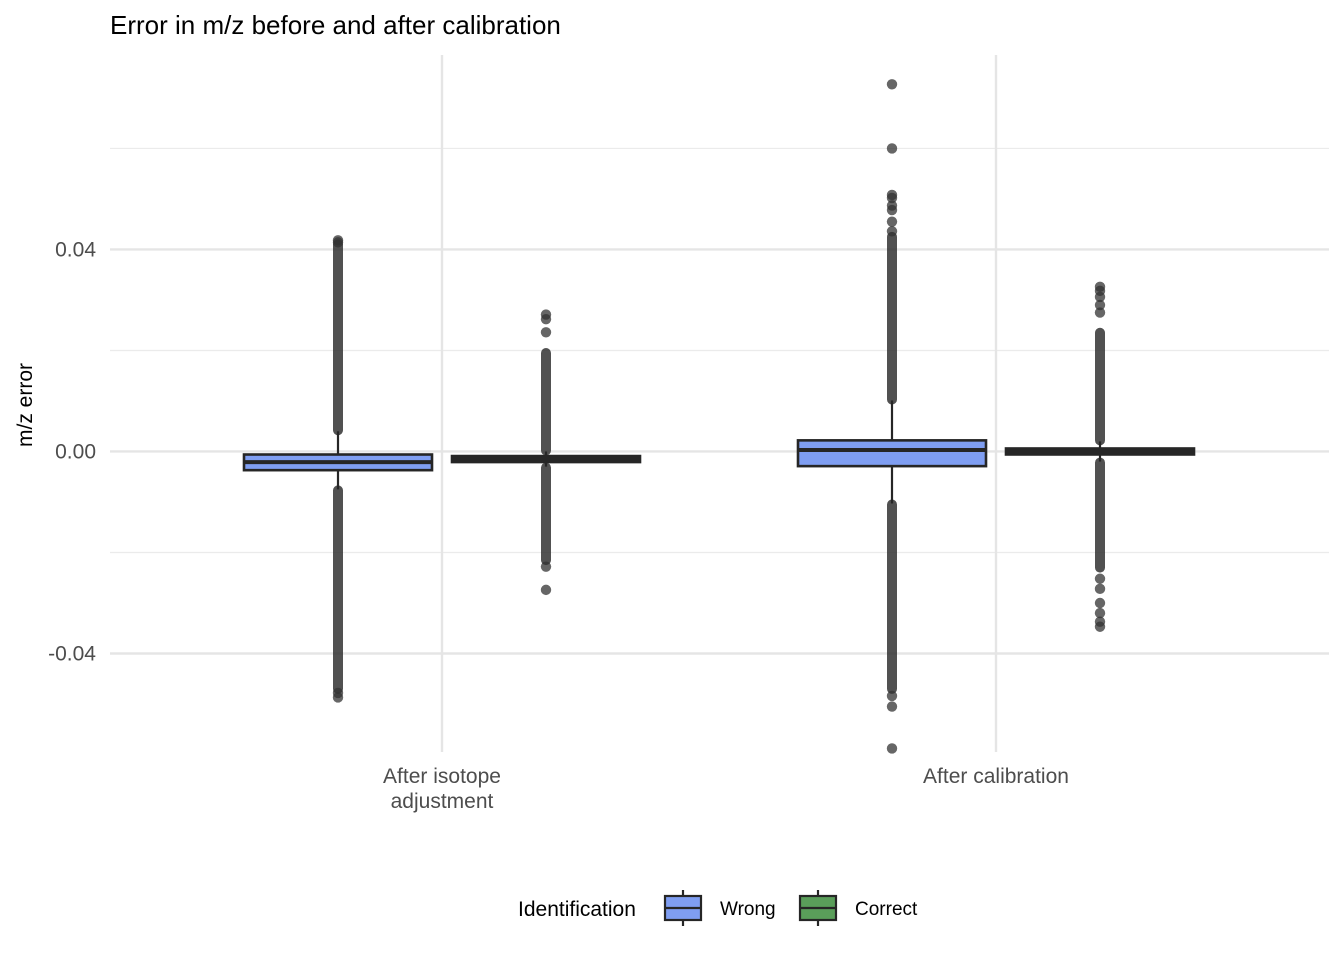  Describe the element at coordinates (442, 801) in the screenshot. I see `x-tick-label: adjustment` at that location.